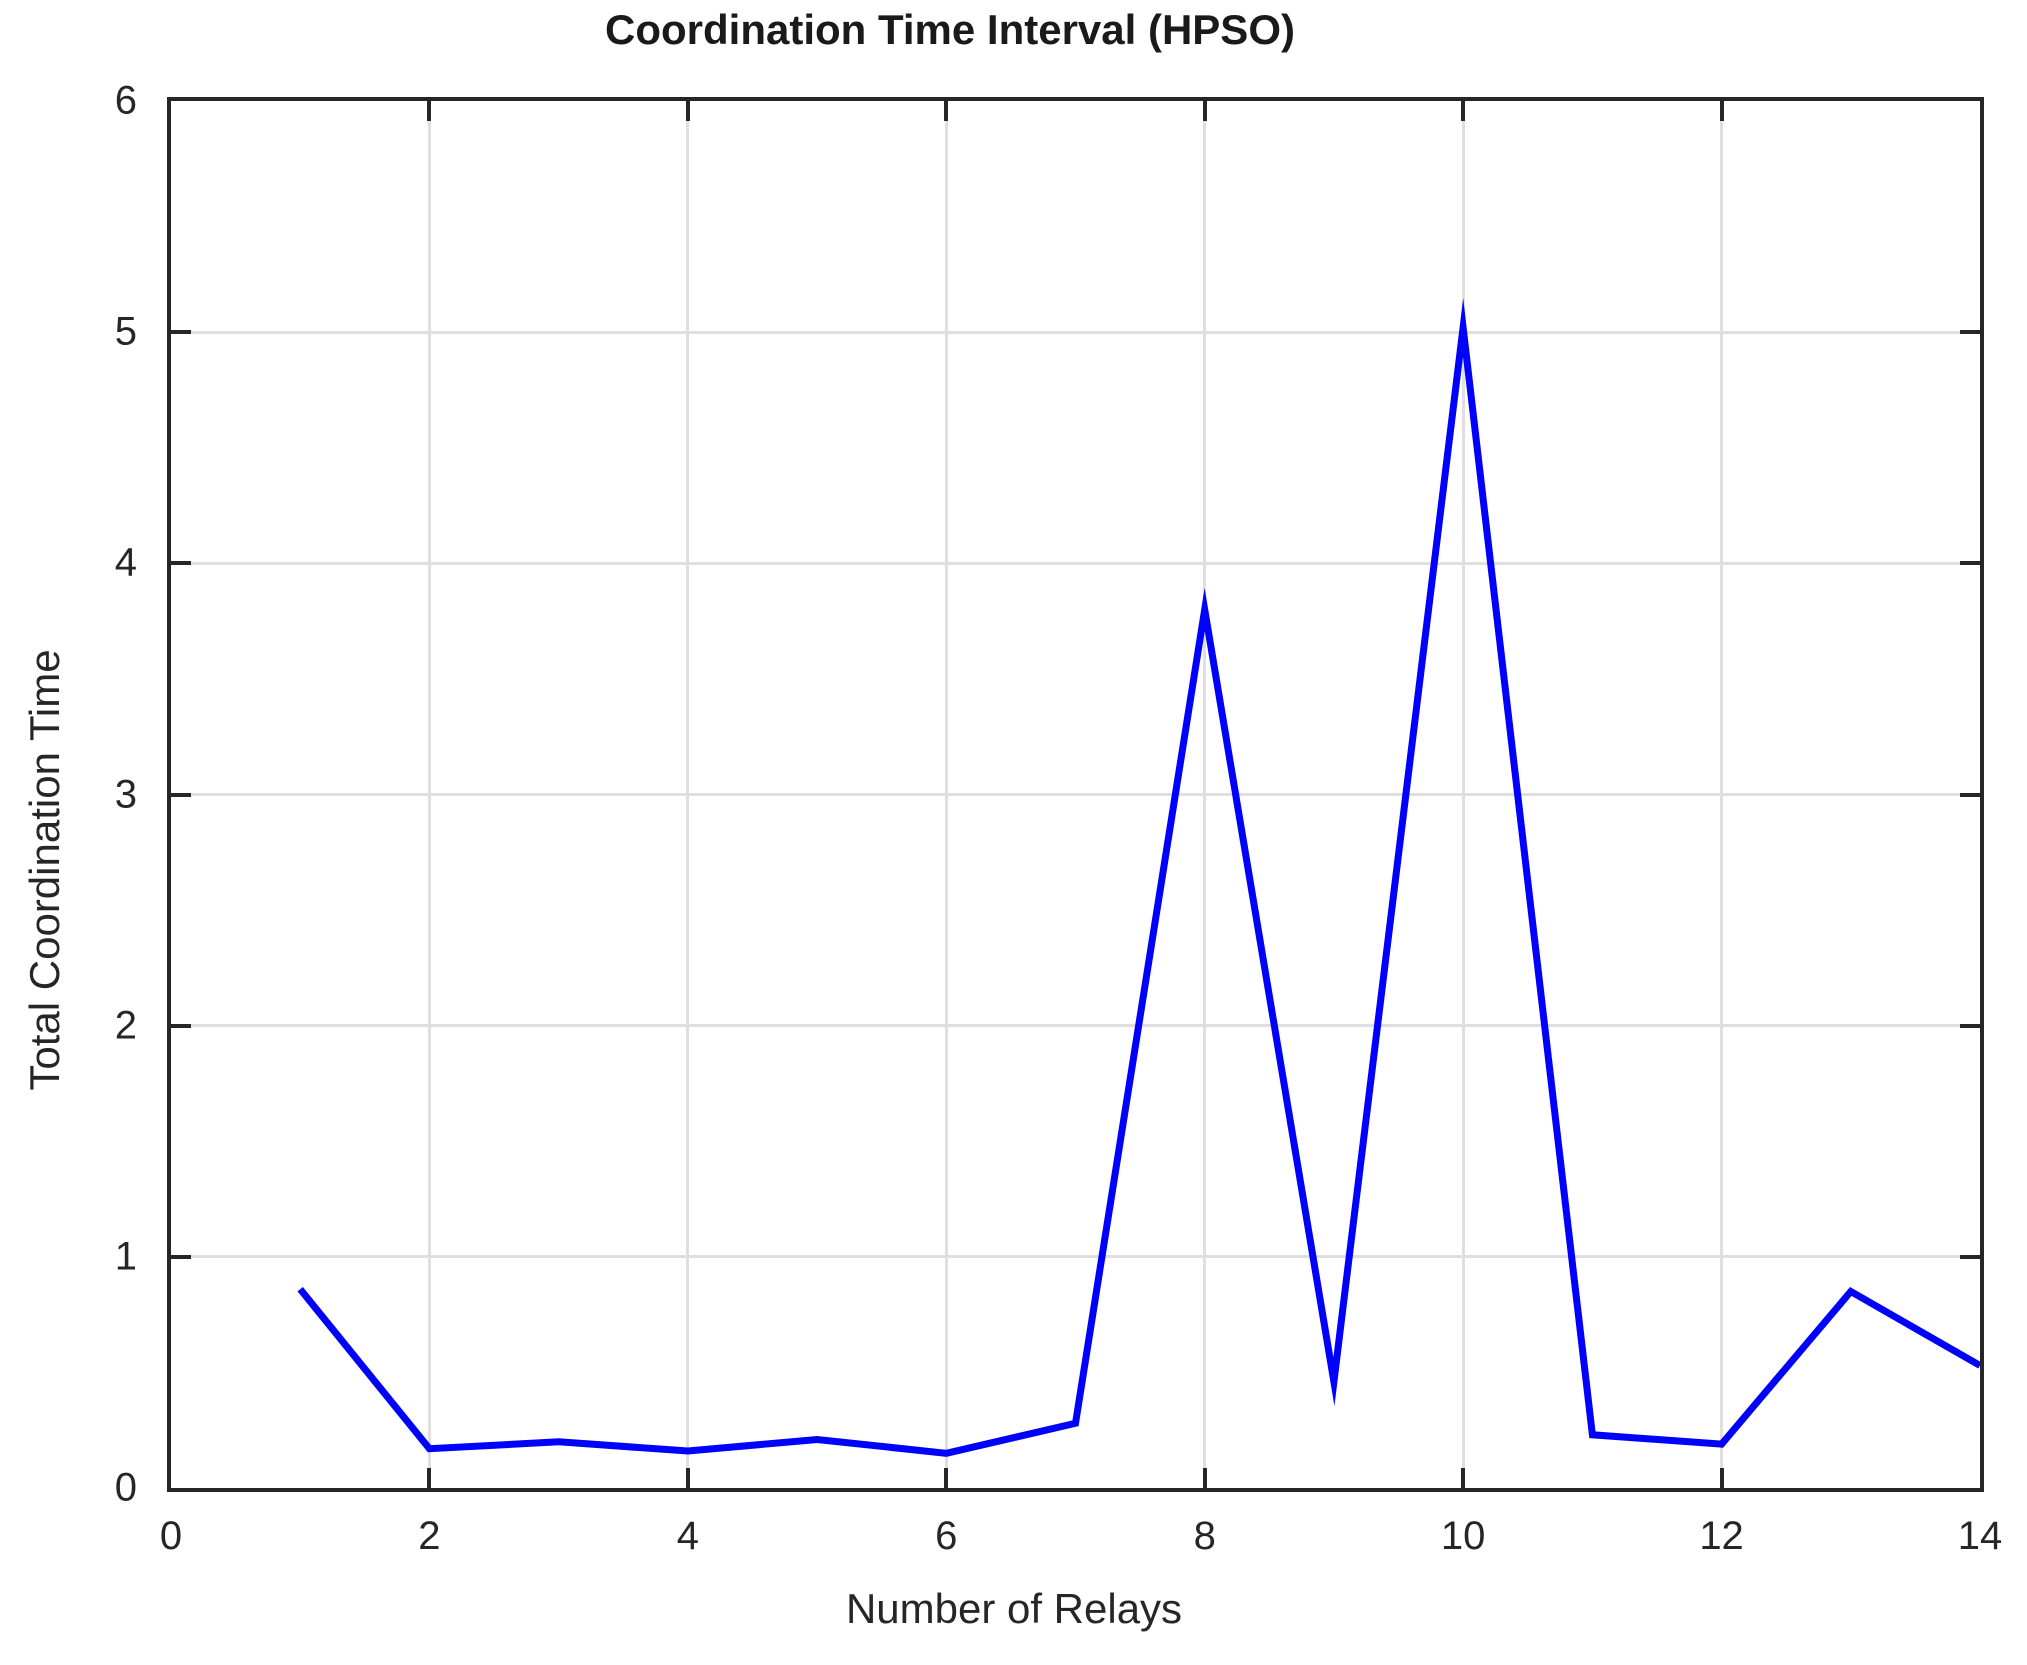 The width and height of the screenshot is (2027, 1665). Describe the element at coordinates (950, 29) in the screenshot. I see `chart-title: Coordination Time Interval (HPSO)` at that location.